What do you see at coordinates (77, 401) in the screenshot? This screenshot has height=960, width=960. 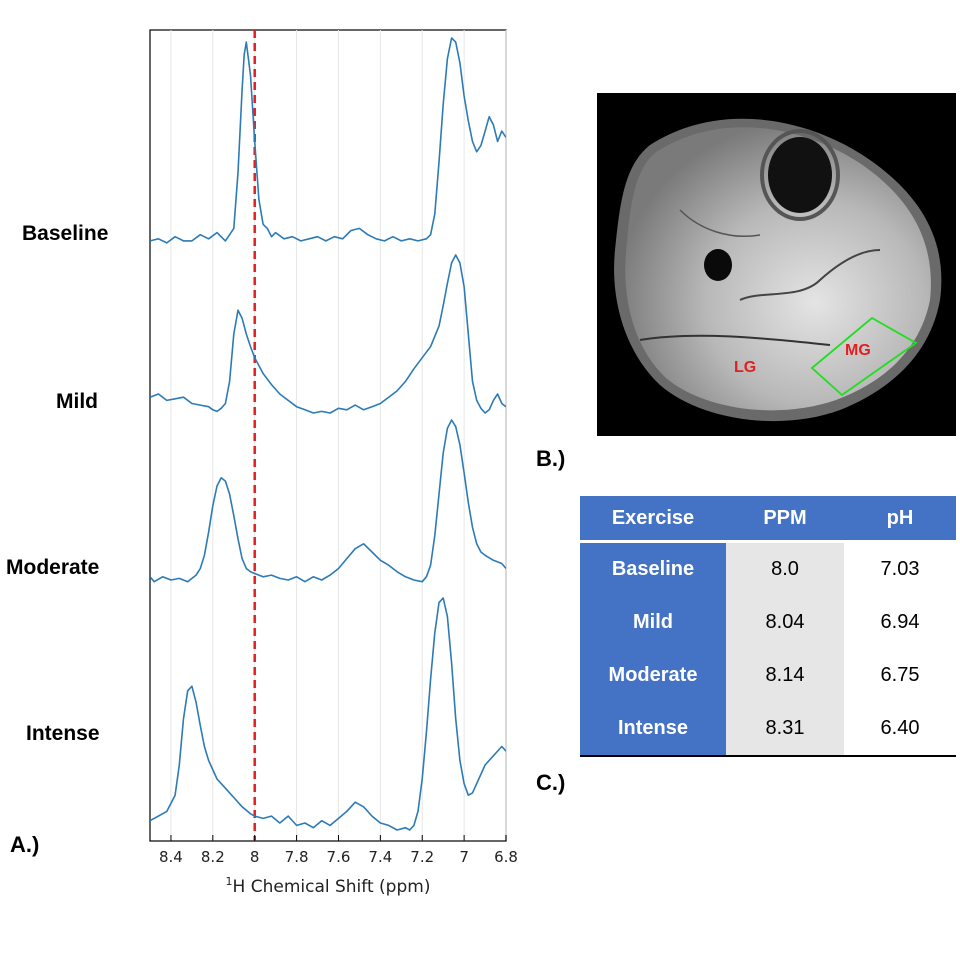 I see `row-label-mild: Mild` at bounding box center [77, 401].